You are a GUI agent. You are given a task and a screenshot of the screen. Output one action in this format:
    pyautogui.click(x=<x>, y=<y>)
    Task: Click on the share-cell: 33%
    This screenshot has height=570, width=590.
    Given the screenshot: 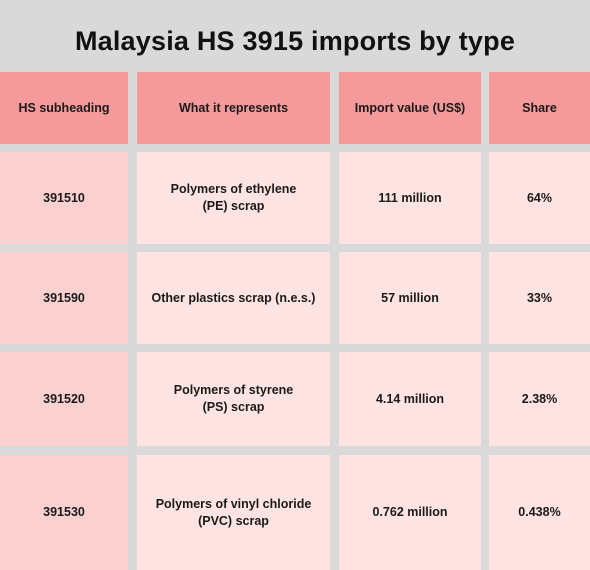 What is the action you would take?
    pyautogui.click(x=539, y=298)
    